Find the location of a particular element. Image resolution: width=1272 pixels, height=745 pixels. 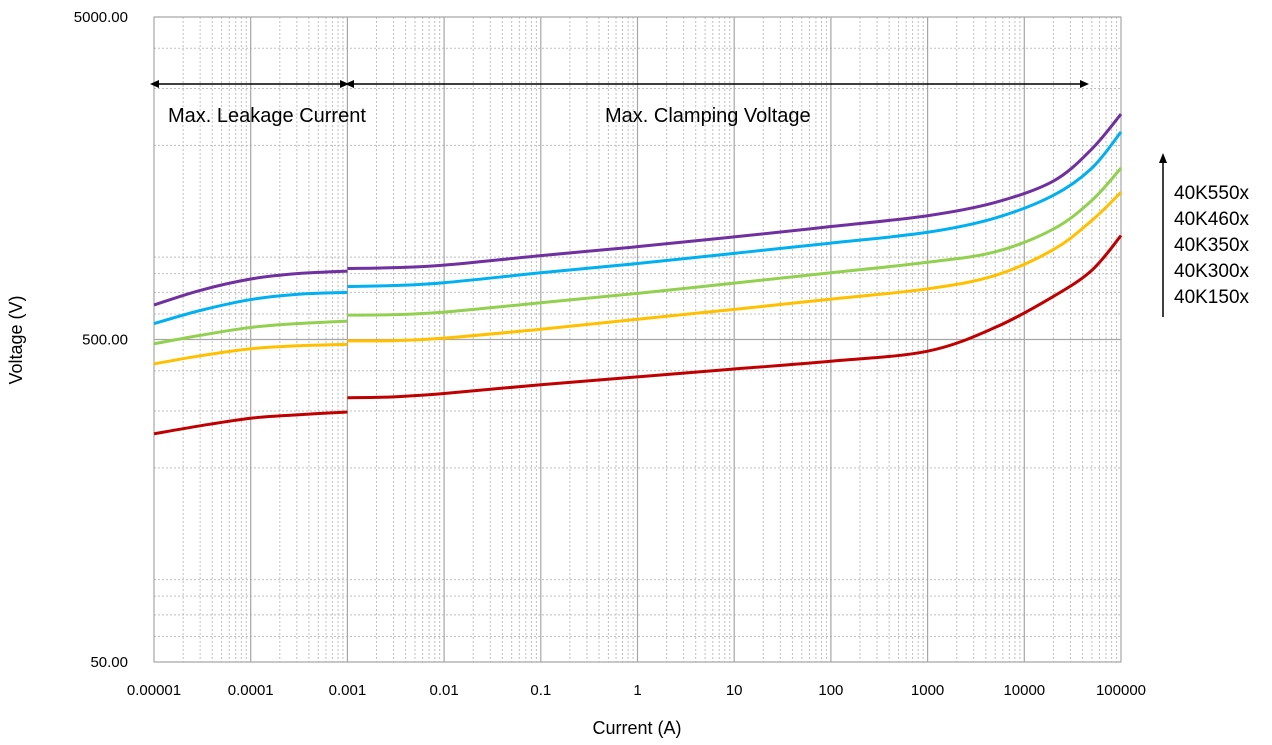

x-tick-label: 10 is located at coordinates (734, 690).